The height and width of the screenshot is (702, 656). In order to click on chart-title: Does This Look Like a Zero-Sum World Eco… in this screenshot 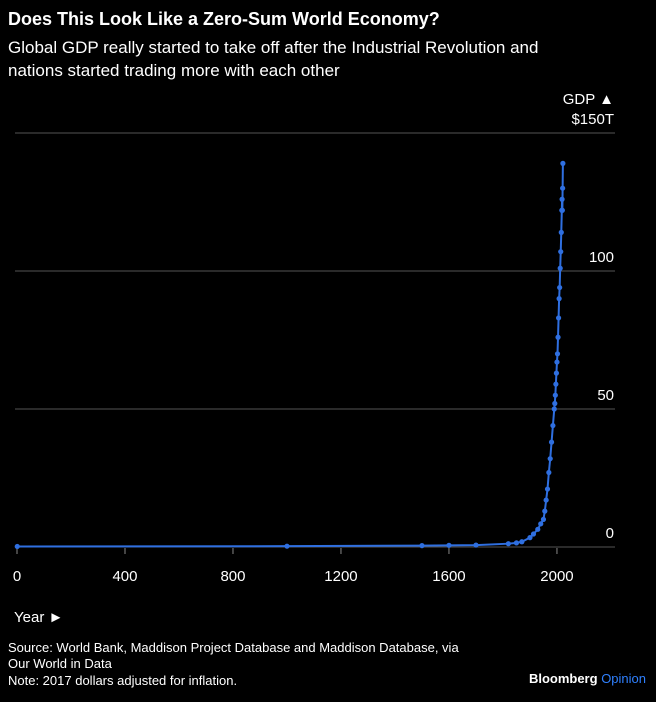, I will do `click(224, 19)`.